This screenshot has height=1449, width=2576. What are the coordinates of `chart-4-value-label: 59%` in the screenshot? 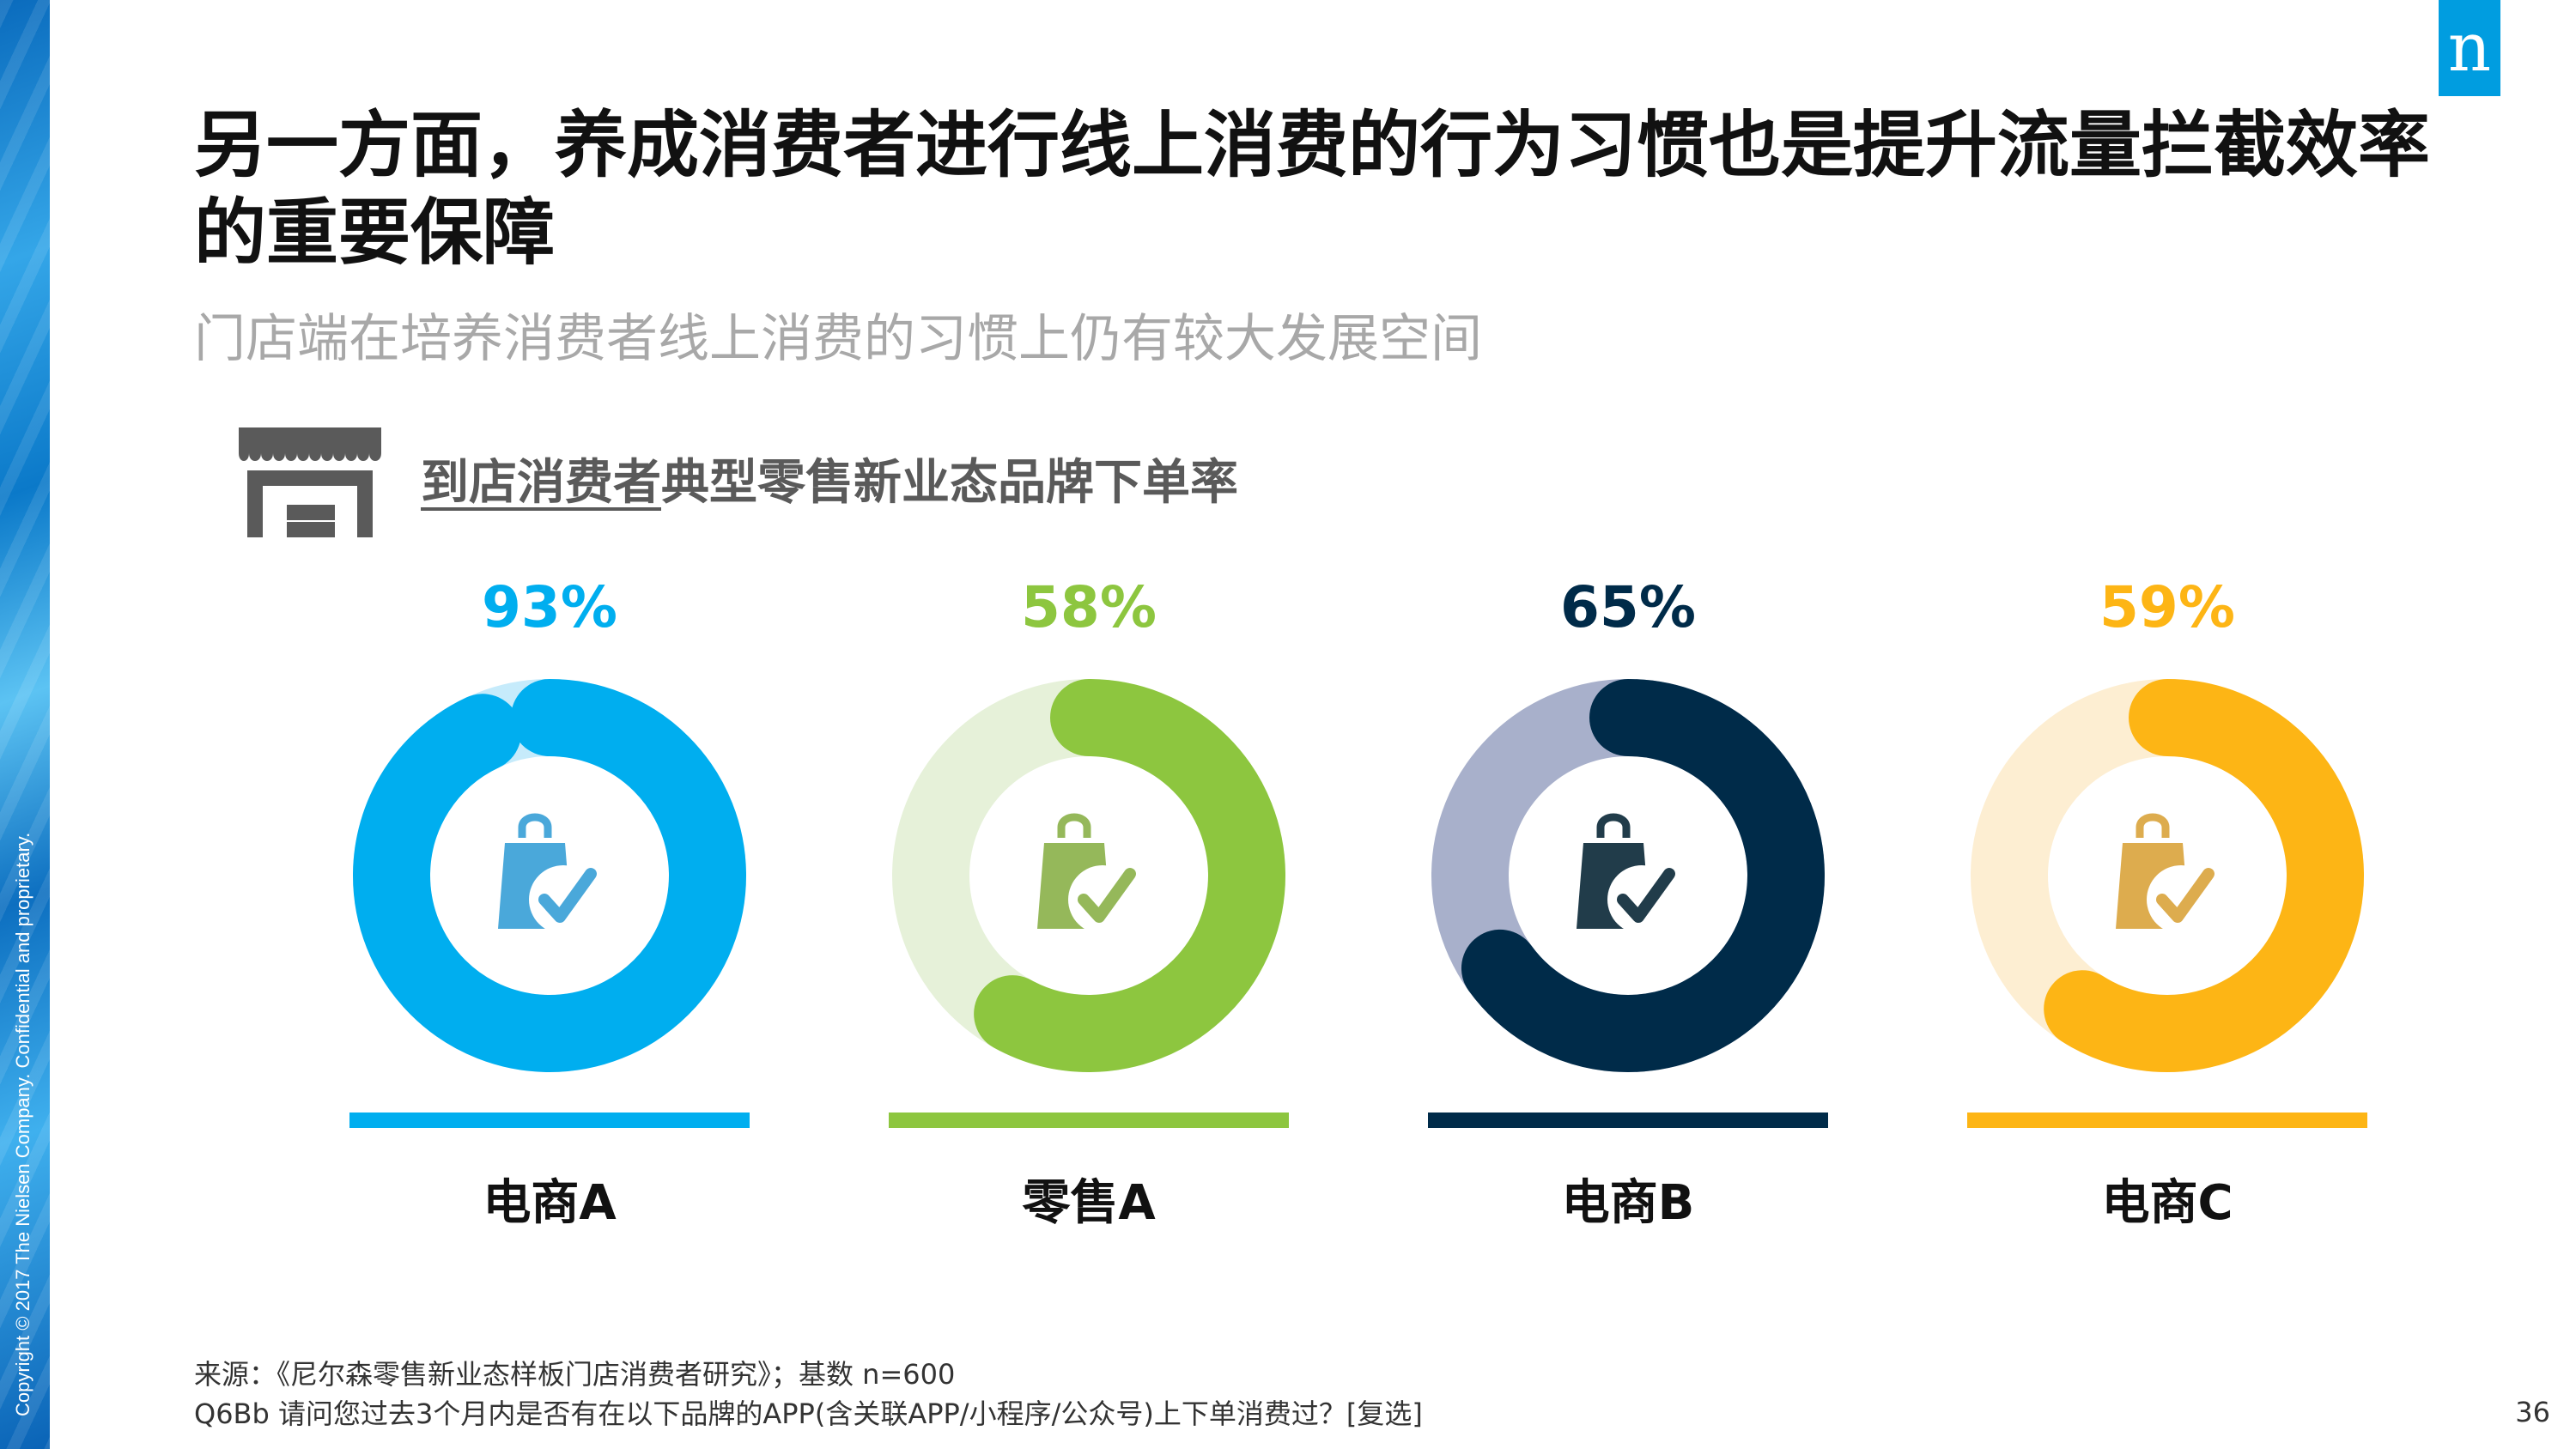 It's located at (2167, 607).